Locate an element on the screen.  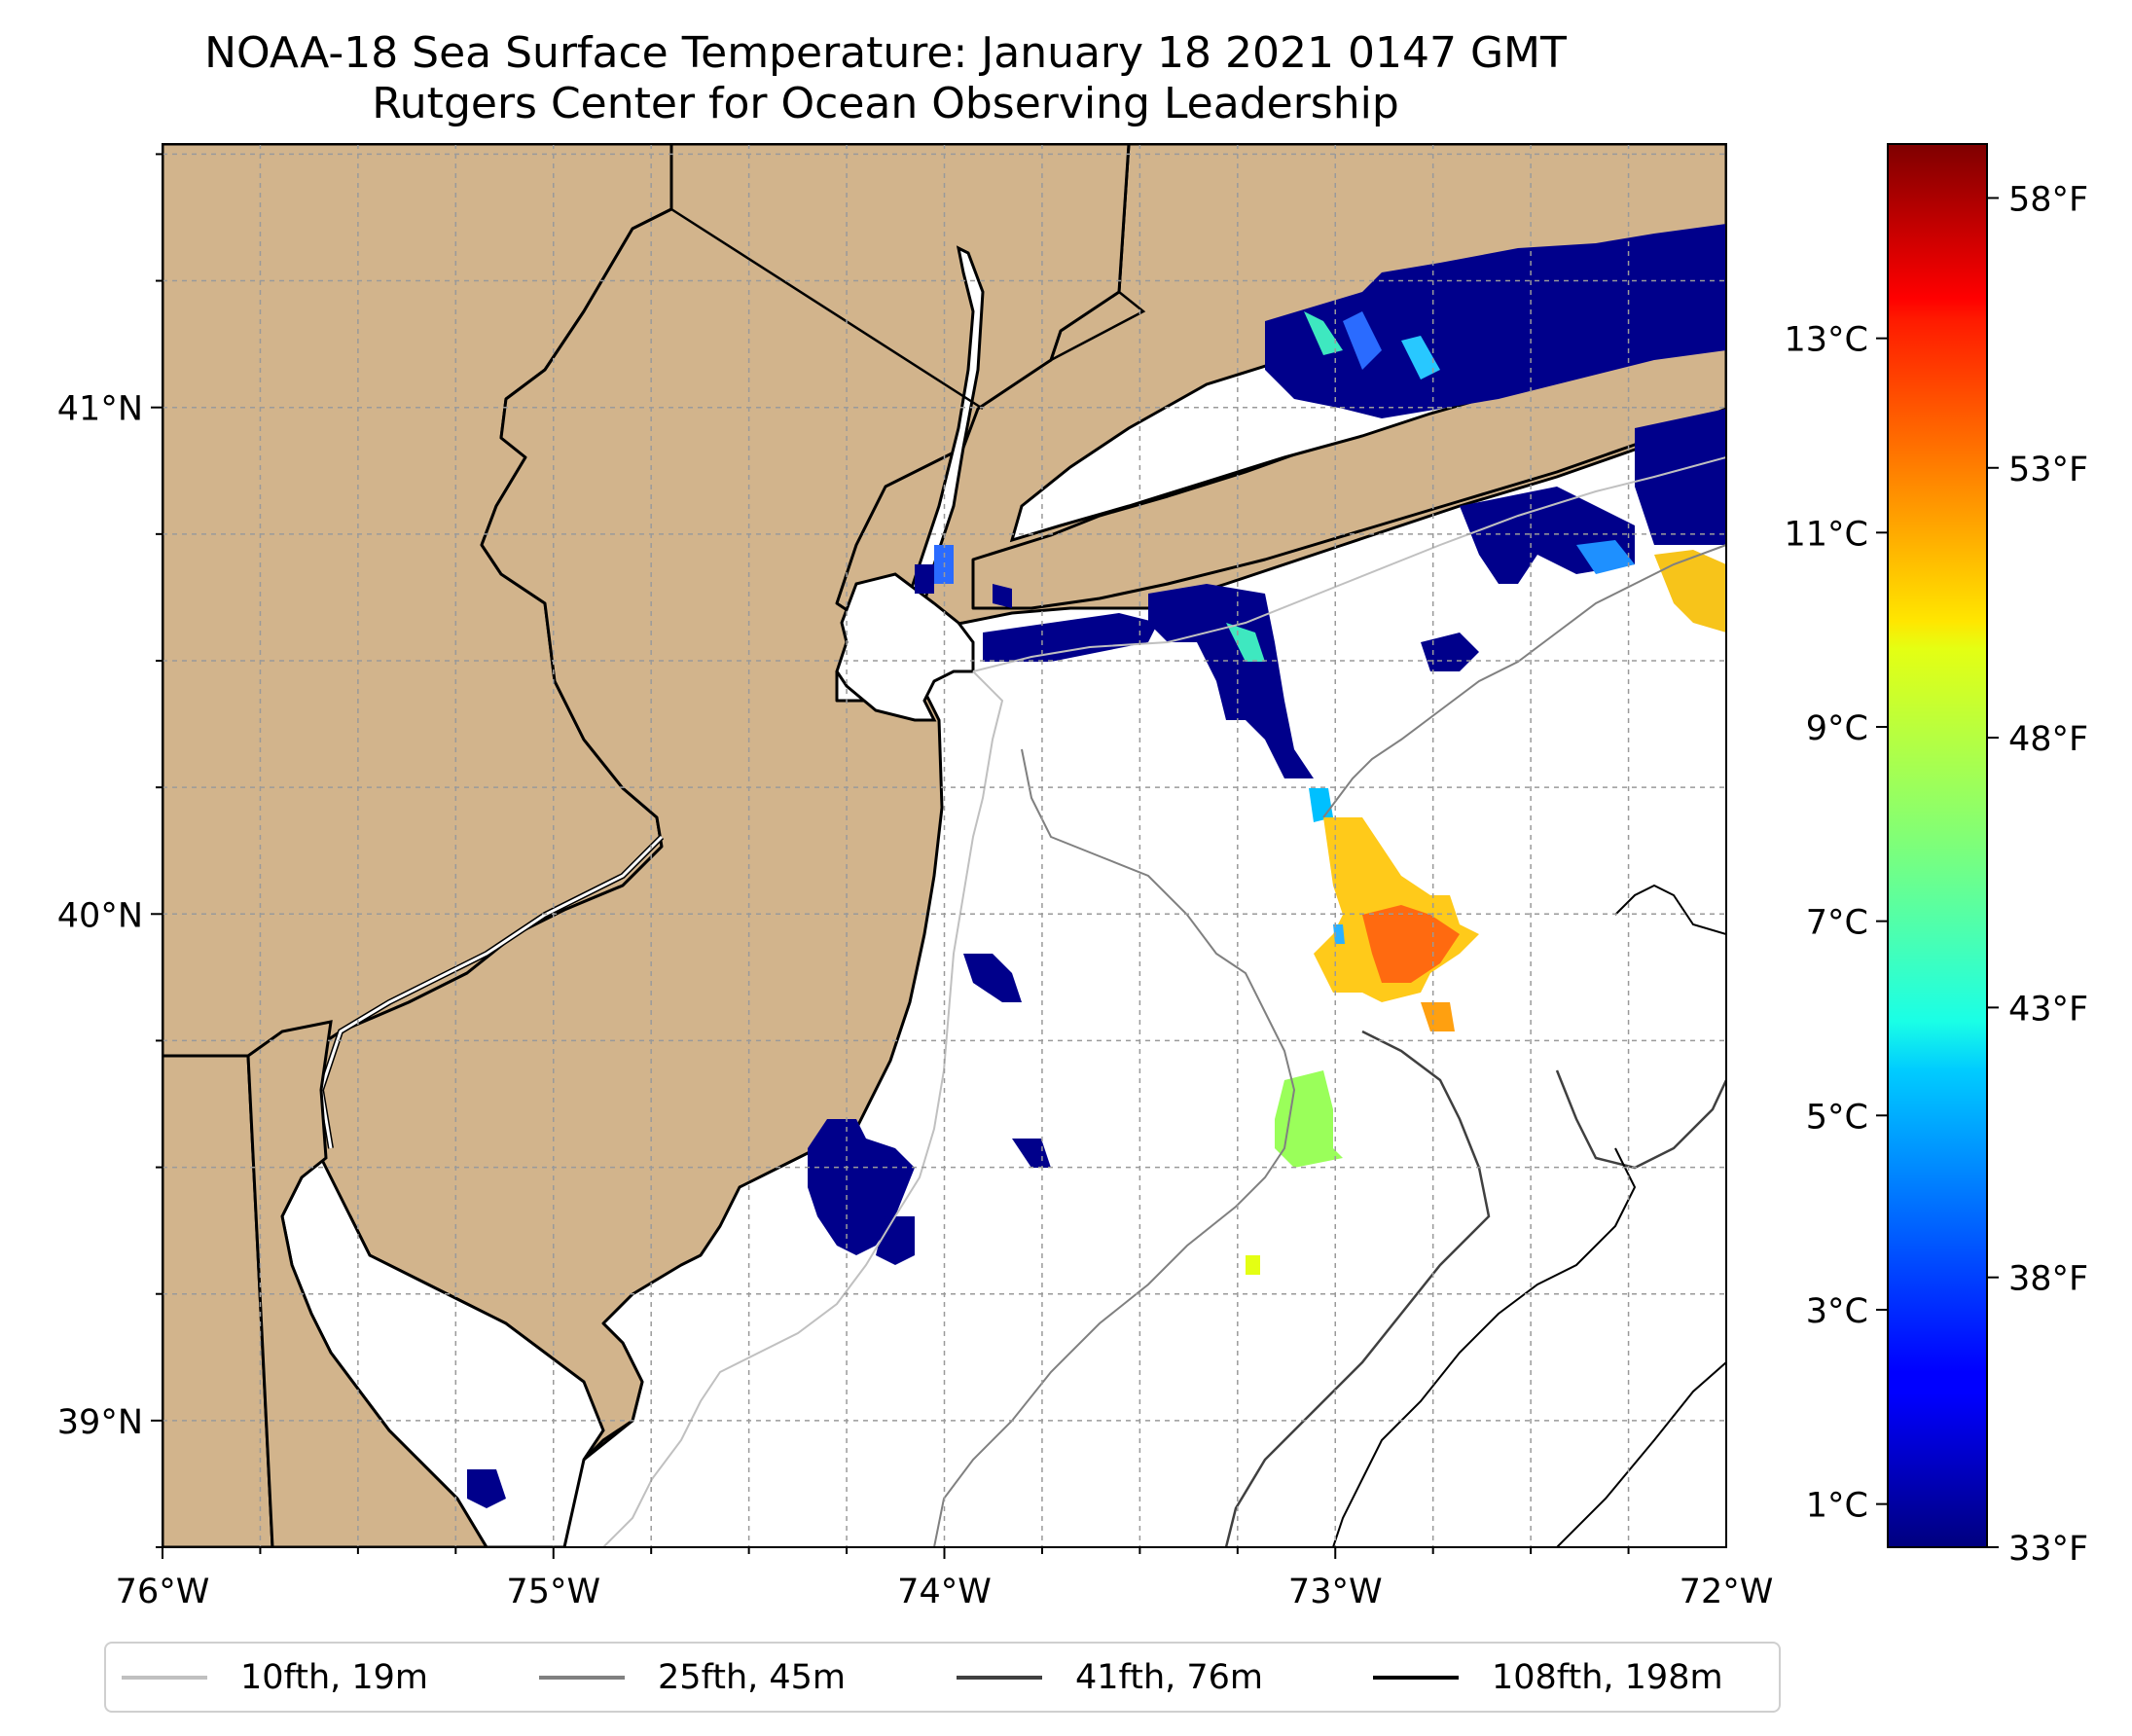
y-tick-label: 39°N is located at coordinates (100, 1423).